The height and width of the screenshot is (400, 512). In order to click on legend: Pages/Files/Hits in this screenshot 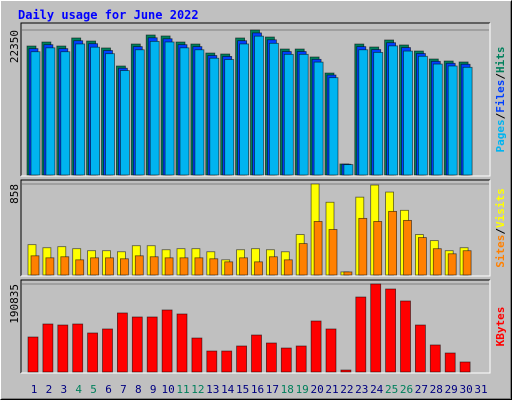, I will do `click(500, 100)`.